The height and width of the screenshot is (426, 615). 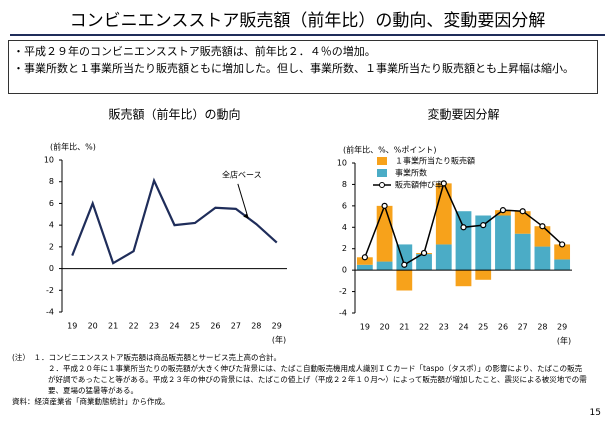 I want to click on y-axis-label: (前年比、%、%ポイント), so click(x=389, y=150).